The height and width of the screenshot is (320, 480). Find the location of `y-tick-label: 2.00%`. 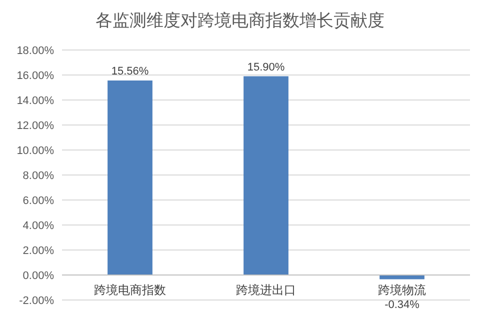

y-tick-label: 2.00% is located at coordinates (38, 251).